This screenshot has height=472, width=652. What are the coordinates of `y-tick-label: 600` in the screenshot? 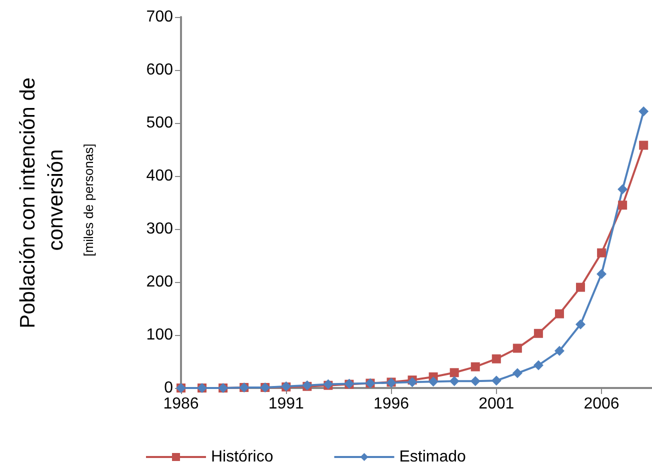 It's located at (160, 70).